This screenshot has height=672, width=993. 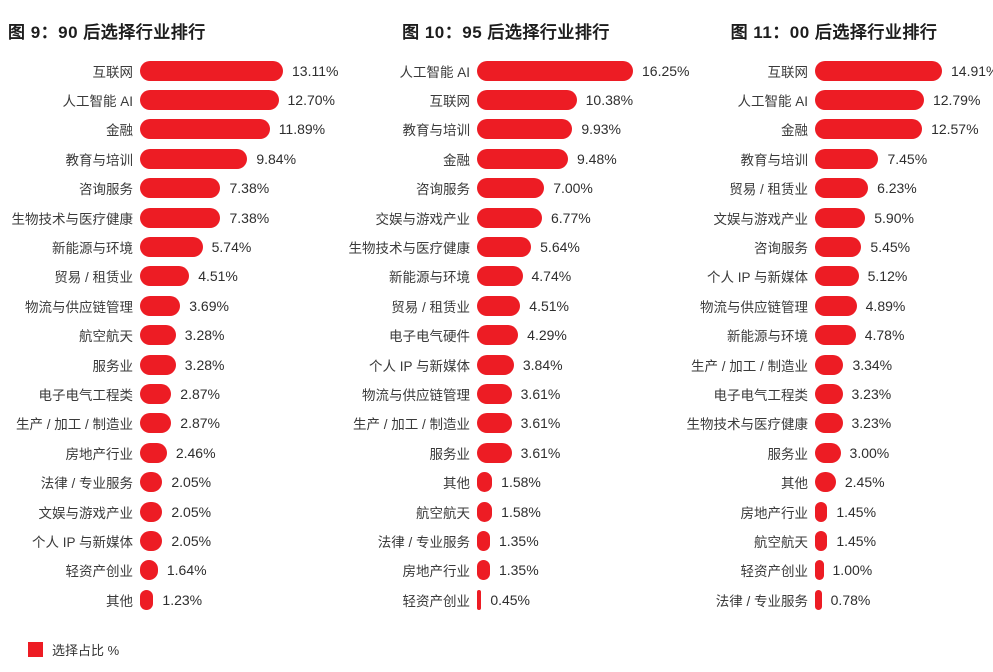 I want to click on category-label: 文娱与游戏产业, so click(x=86, y=513).